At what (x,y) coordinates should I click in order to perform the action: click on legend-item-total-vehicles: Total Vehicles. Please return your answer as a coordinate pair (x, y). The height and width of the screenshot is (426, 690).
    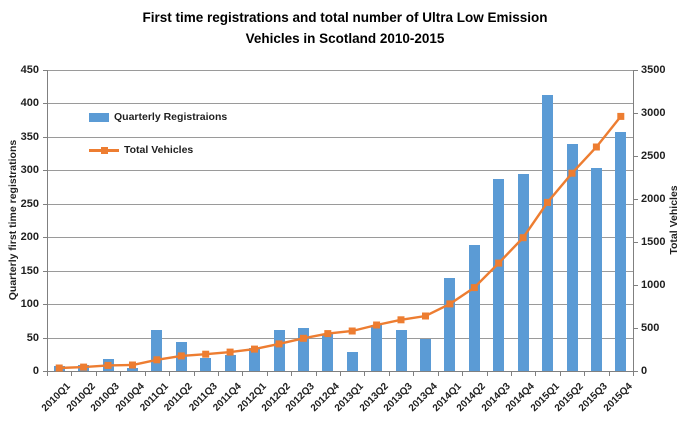
    Looking at the image, I should click on (141, 150).